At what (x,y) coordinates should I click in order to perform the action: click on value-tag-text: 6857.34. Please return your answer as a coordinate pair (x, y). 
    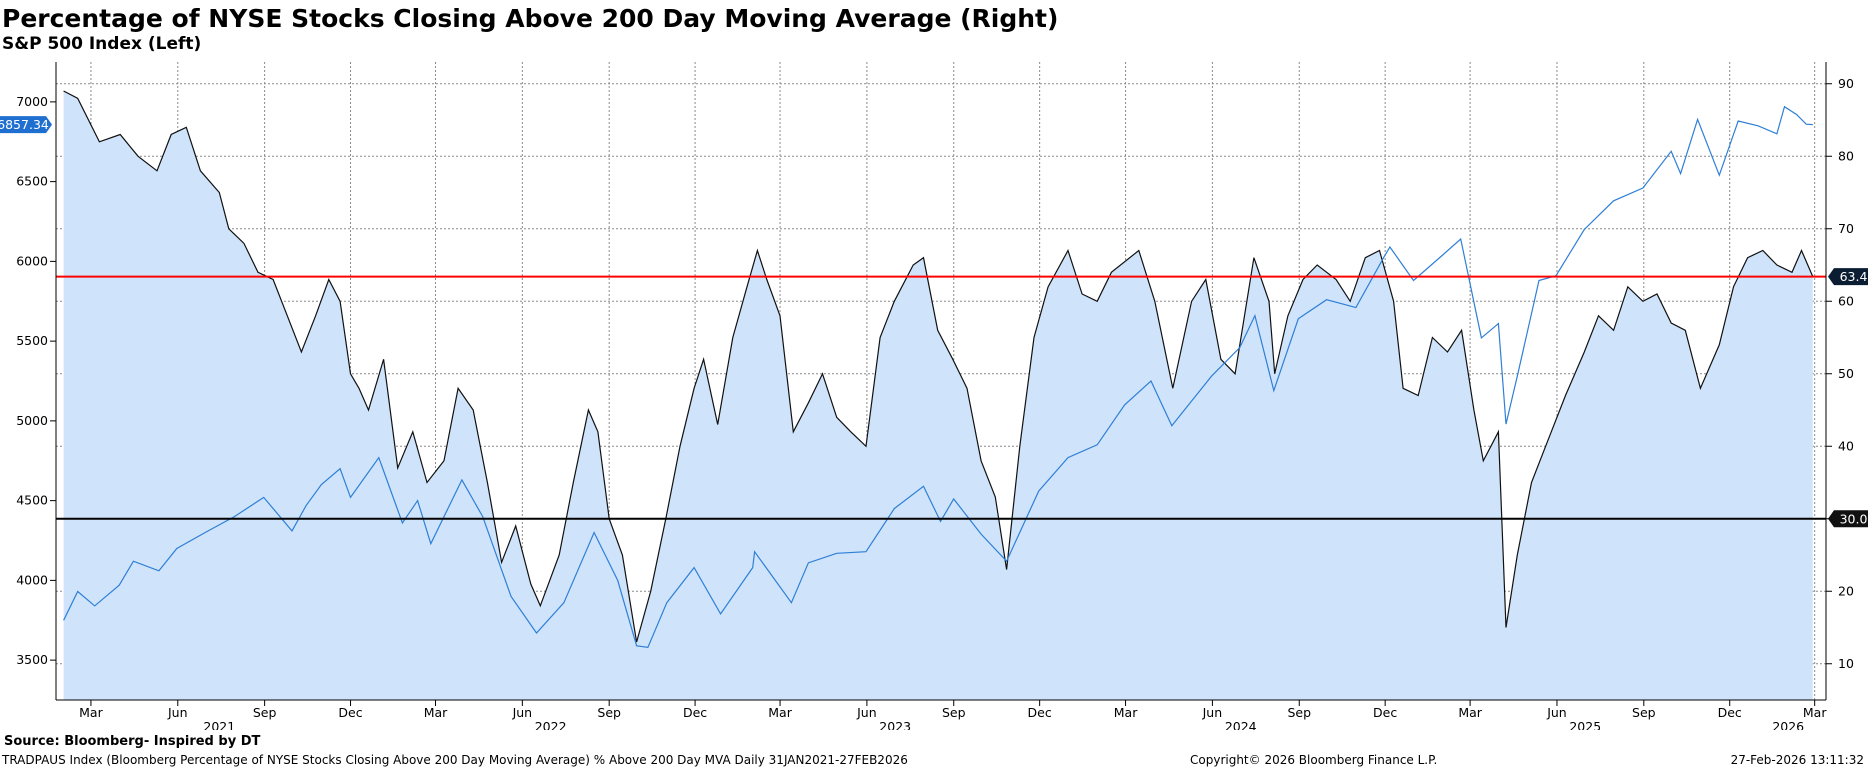
    Looking at the image, I should click on (24, 124).